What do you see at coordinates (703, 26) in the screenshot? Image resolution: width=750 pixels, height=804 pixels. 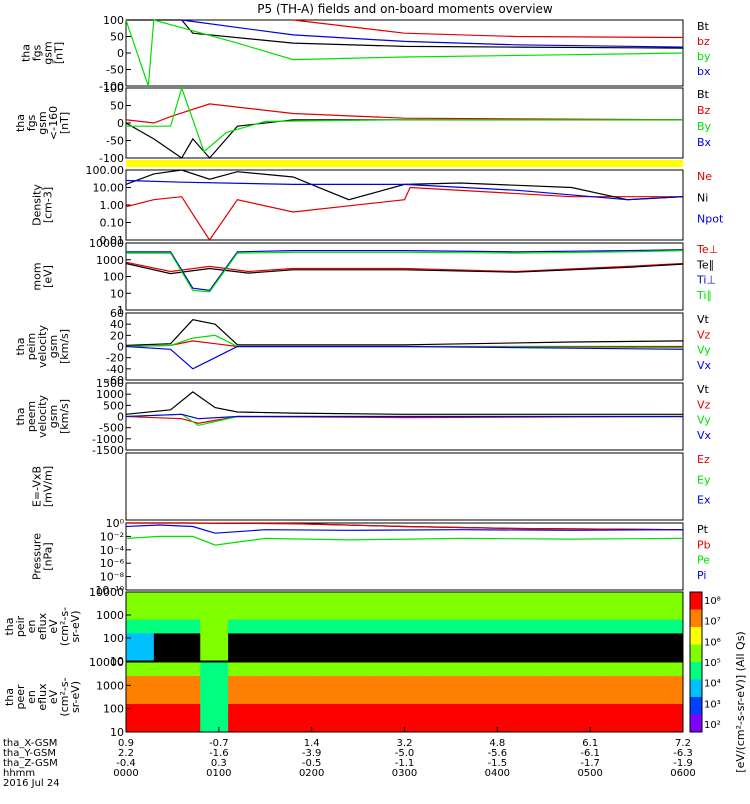 I see `legend-entry: Bt` at bounding box center [703, 26].